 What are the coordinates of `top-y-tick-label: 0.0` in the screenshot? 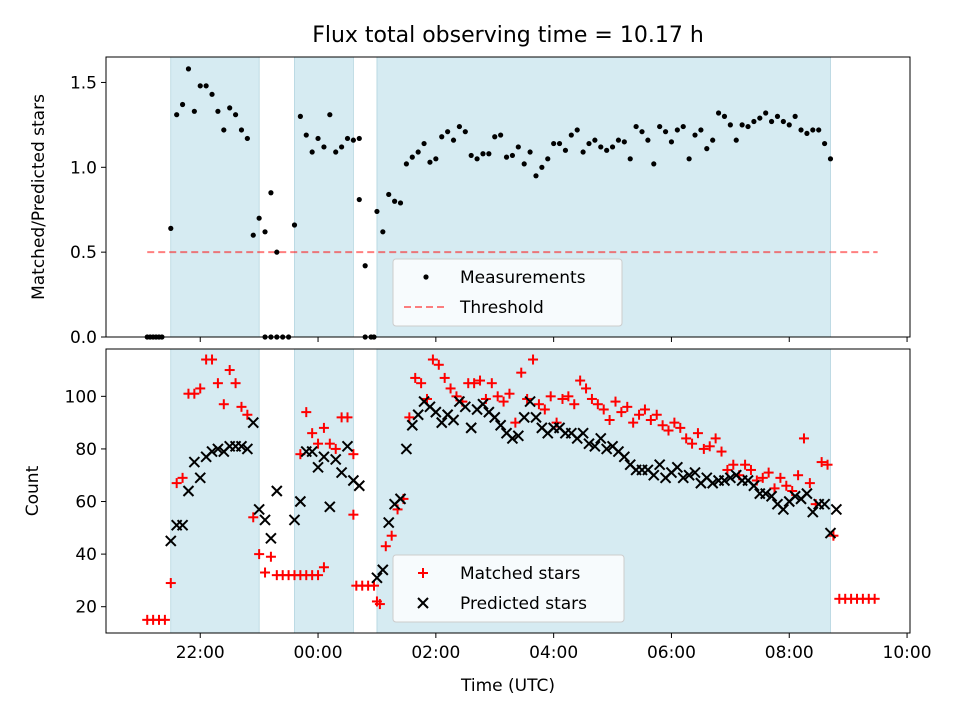 It's located at (83, 338).